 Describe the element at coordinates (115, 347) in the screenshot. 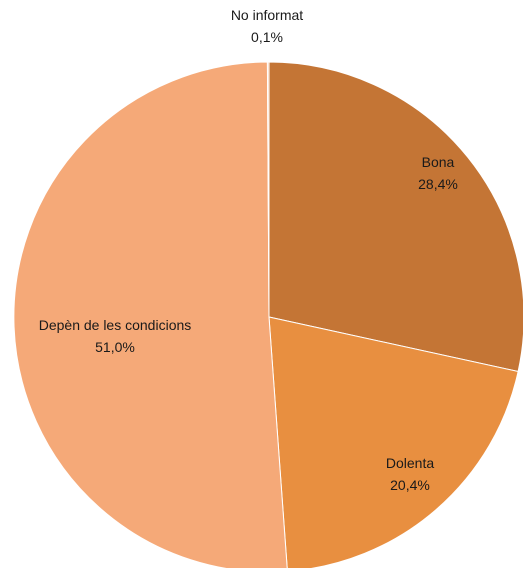

I see `slice-value-depen-de-les-condicions: 51,0%` at that location.